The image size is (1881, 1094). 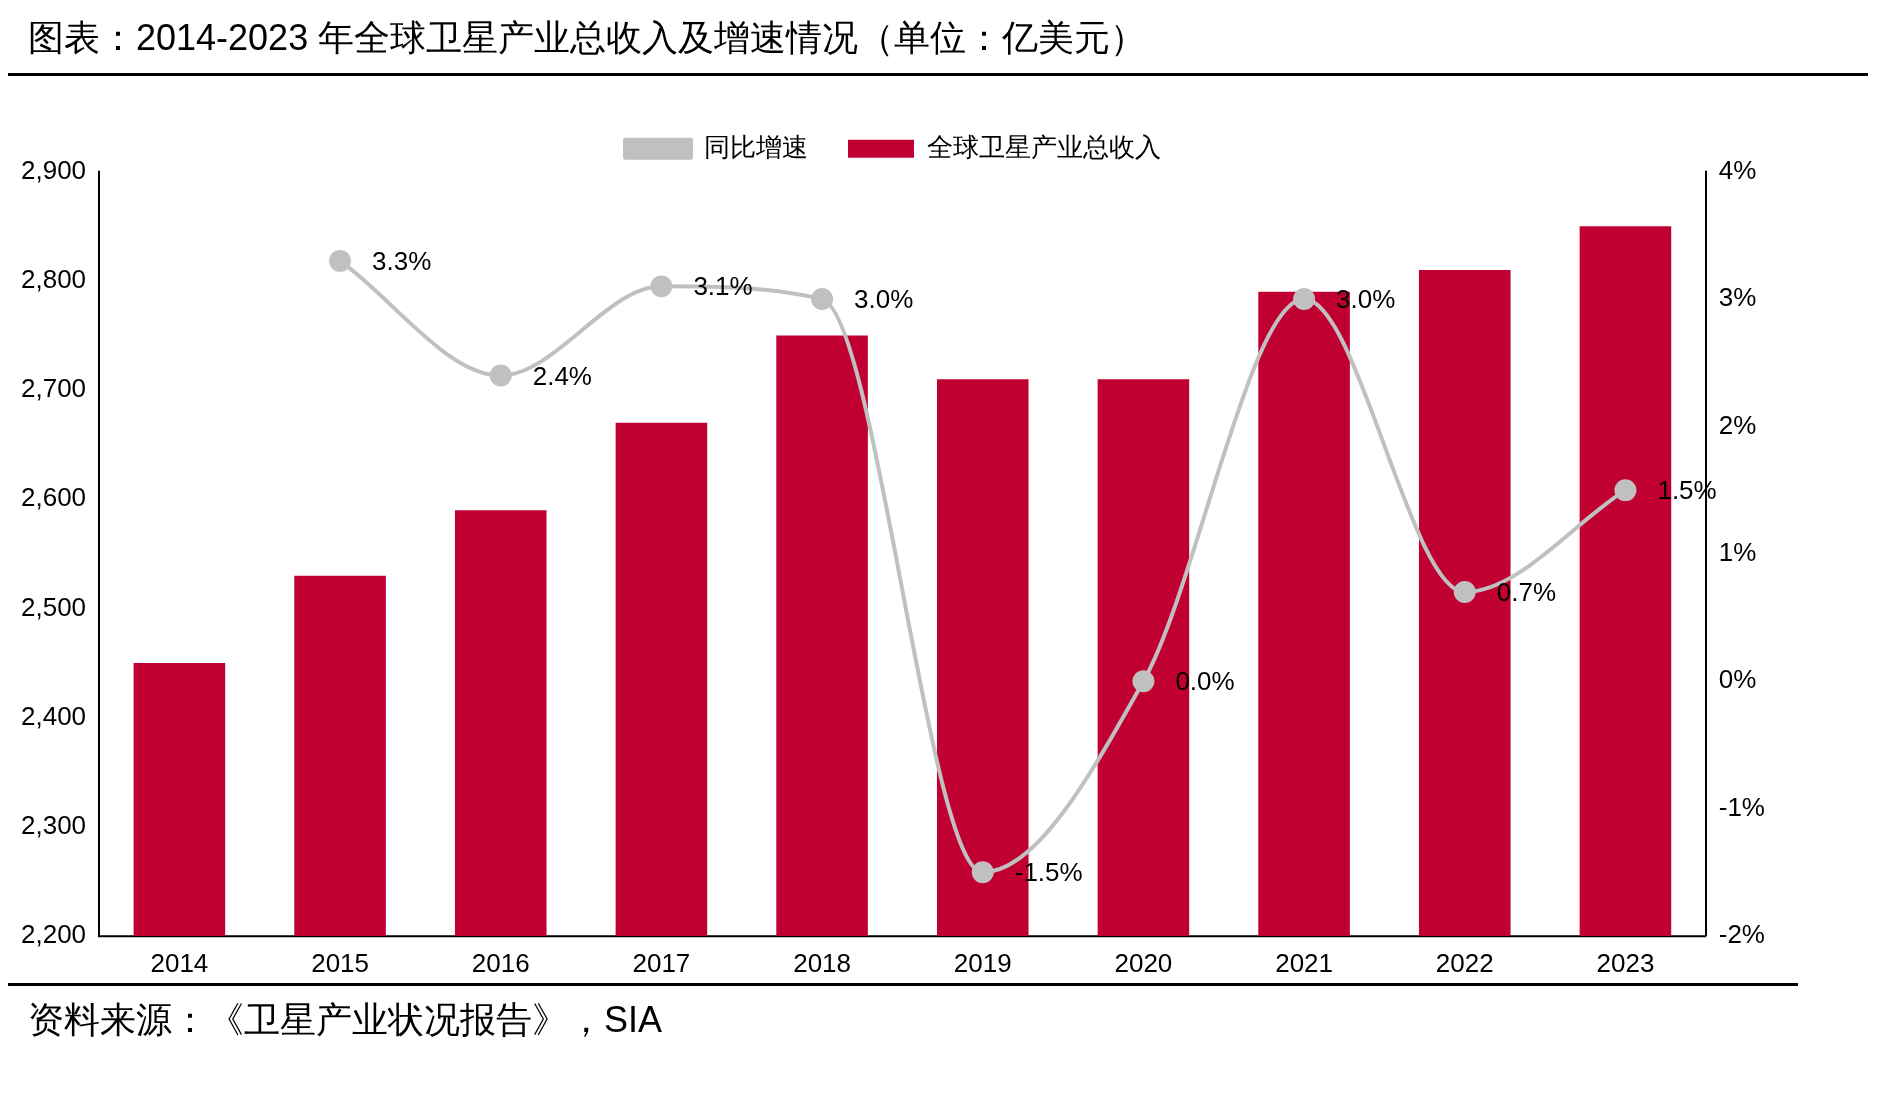 What do you see at coordinates (1143, 962) in the screenshot?
I see `x-tick-label: 2020` at bounding box center [1143, 962].